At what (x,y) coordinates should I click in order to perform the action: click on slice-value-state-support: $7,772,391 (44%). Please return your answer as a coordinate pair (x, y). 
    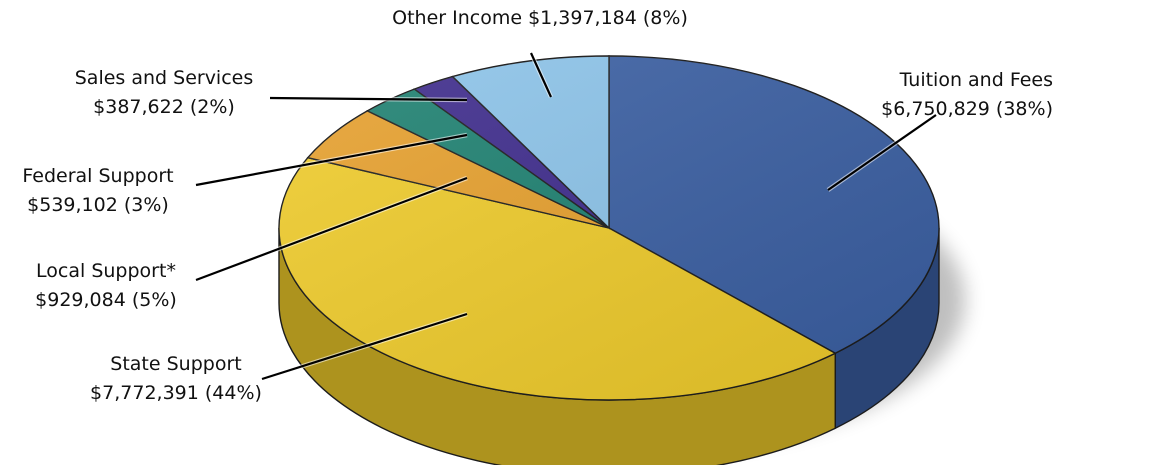
    Looking at the image, I should click on (176, 393).